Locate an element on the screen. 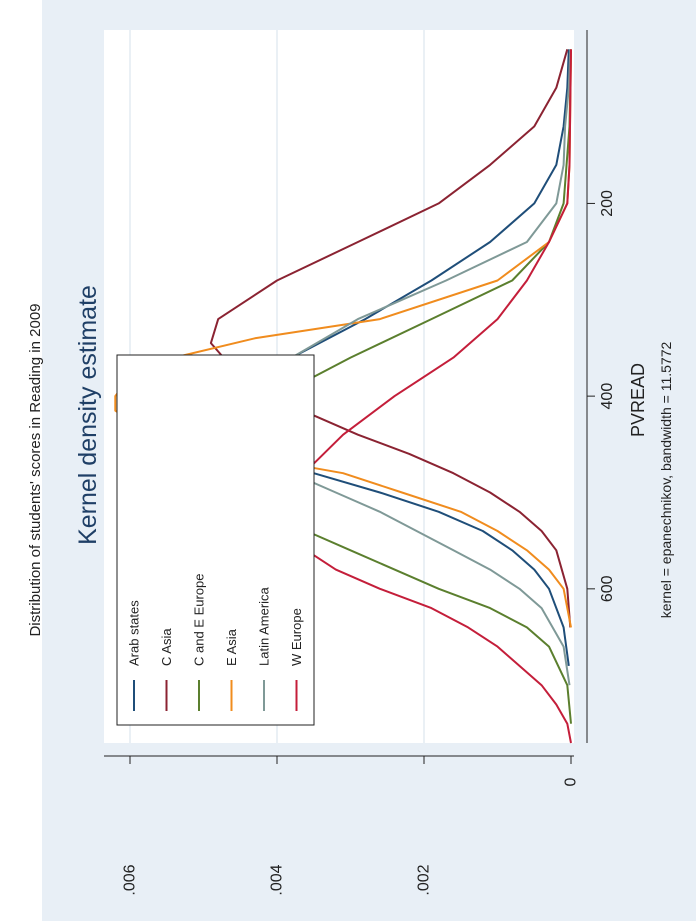 The height and width of the screenshot is (921, 696). x-ticks: 200 400 600 is located at coordinates (601, 396).